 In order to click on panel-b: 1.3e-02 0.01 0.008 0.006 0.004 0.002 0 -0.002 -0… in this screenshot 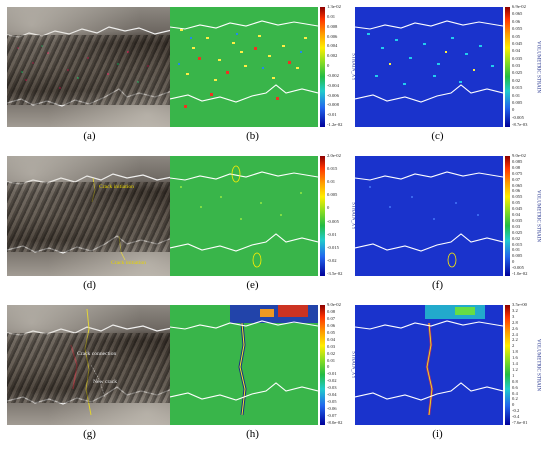, I will do `click(263, 65)`.